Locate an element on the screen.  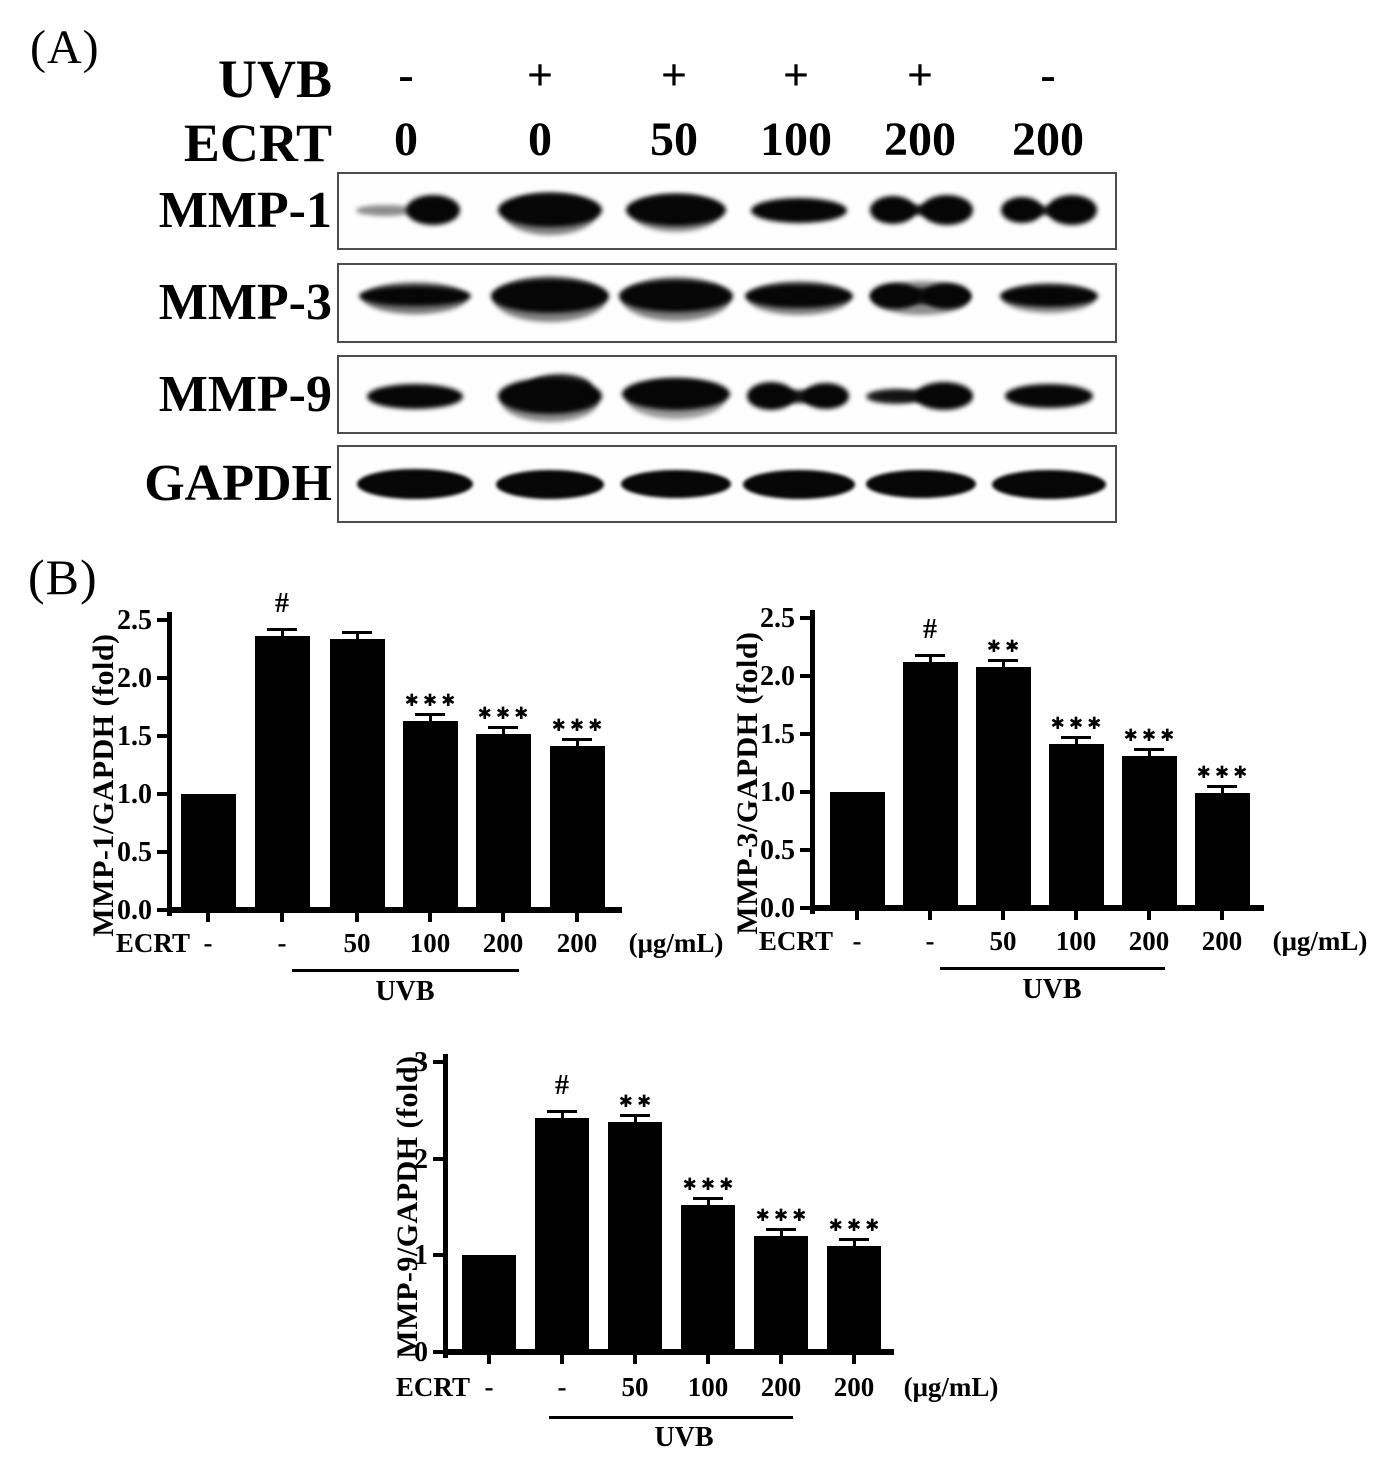
y-axis-line is located at coordinates (445, 1206).